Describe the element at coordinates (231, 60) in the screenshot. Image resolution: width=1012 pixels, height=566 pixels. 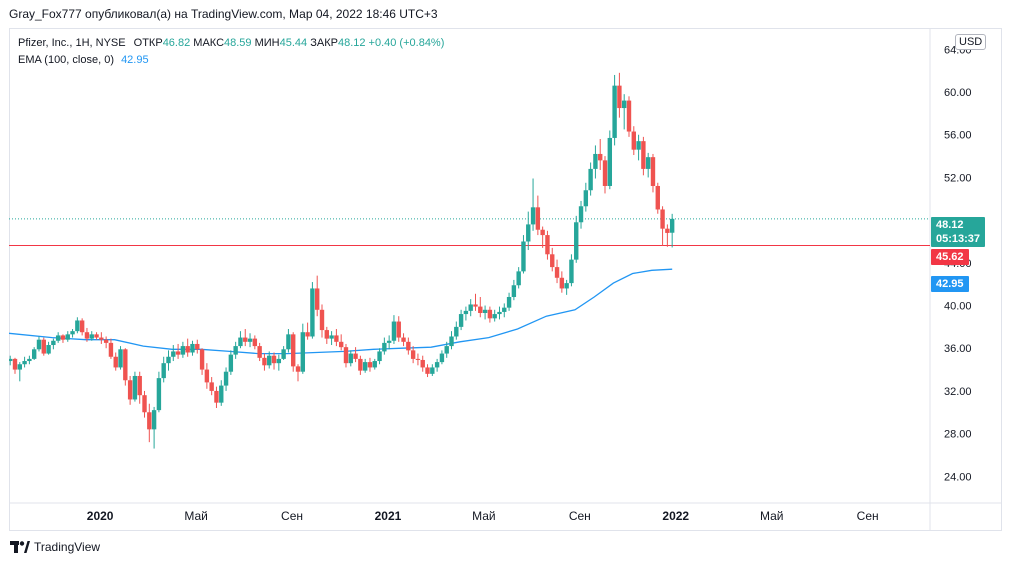
I see `ema-legend-row: EMA (100, close, 0) 42.95` at that location.